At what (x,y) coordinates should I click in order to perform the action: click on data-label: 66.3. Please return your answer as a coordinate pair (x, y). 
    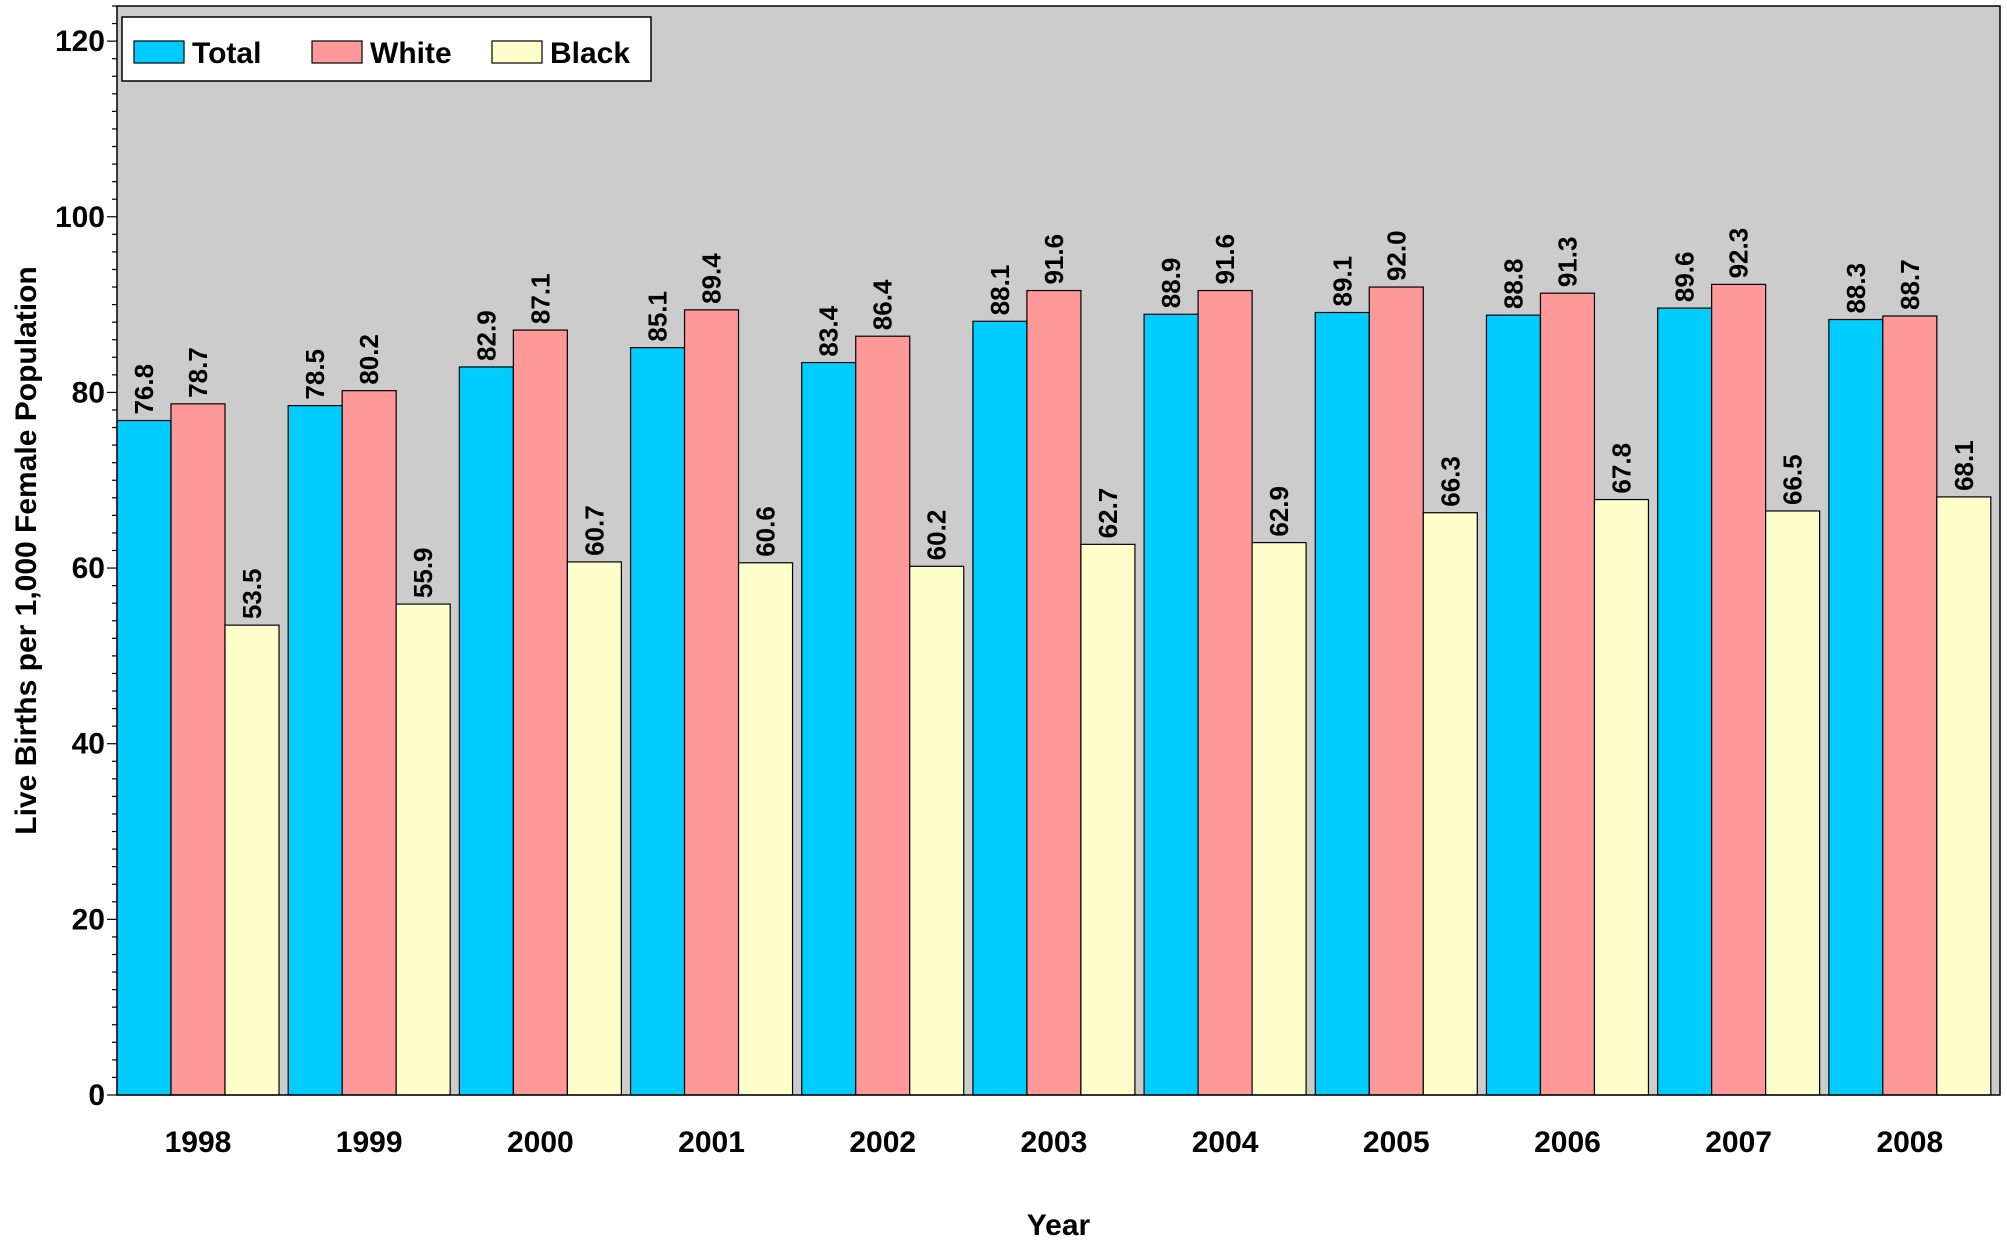
    Looking at the image, I should click on (1450, 481).